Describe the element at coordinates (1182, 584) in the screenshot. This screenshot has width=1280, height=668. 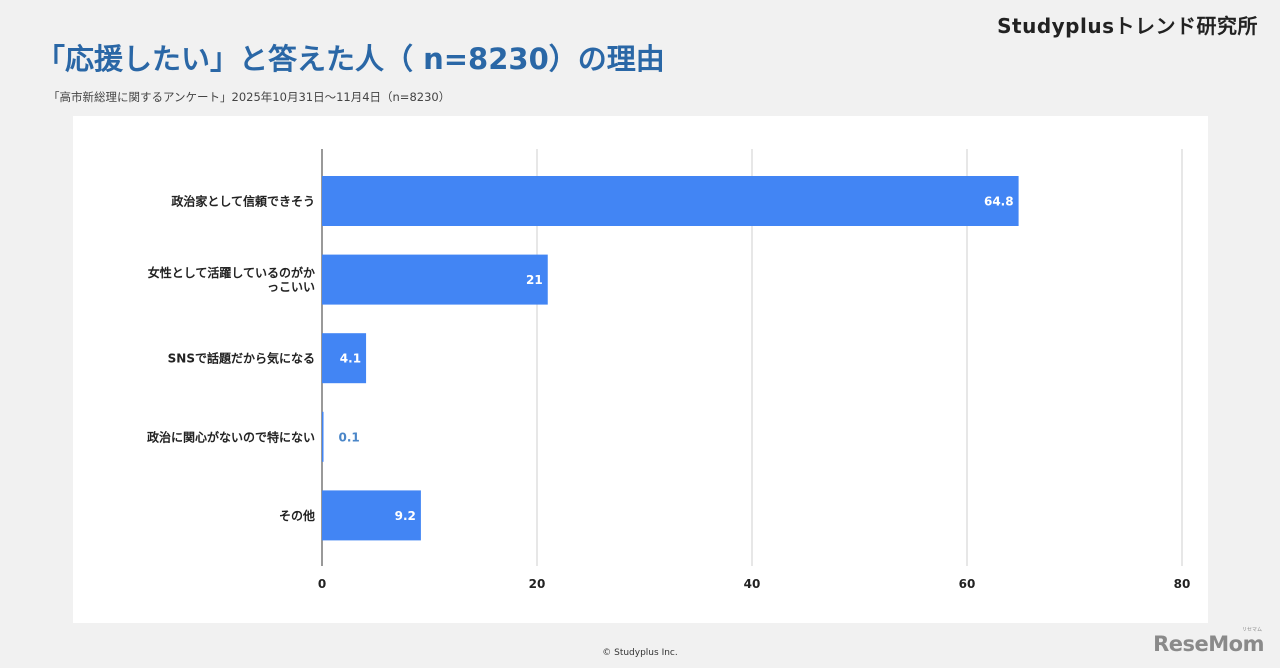
I see `x-tick-label: 80` at that location.